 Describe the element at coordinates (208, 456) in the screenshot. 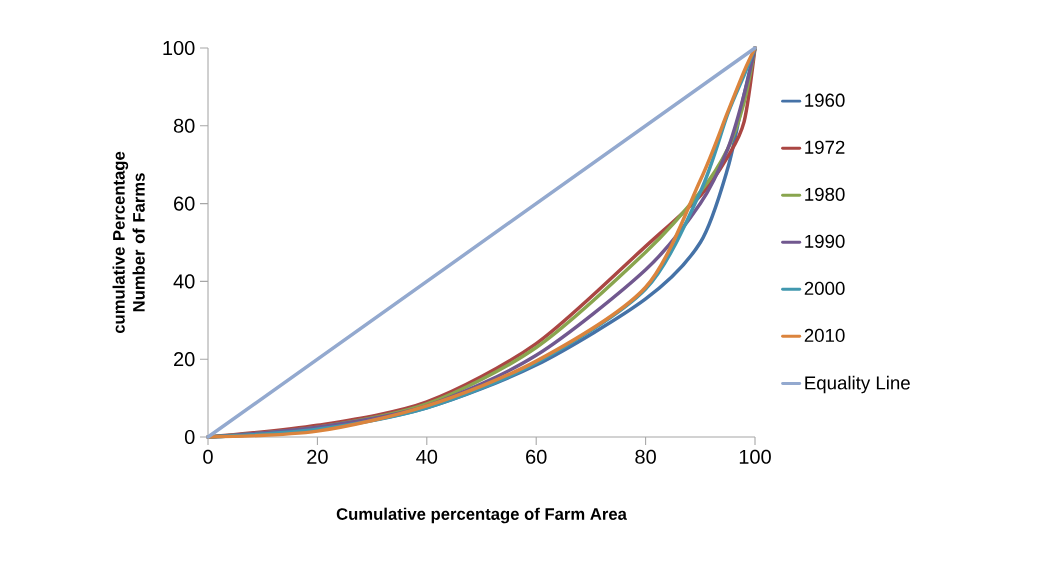

I see `x-tick-label: 0` at that location.